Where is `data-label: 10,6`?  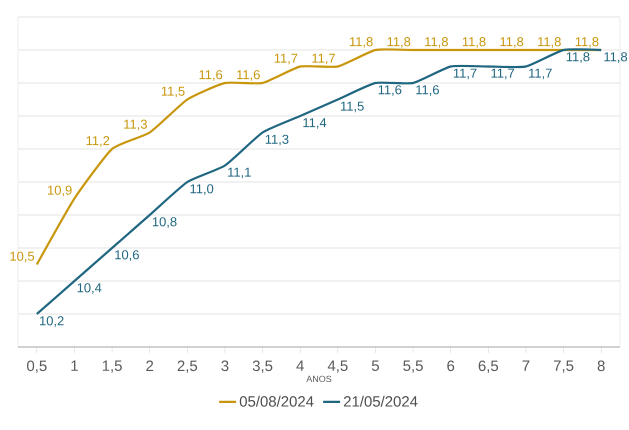
data-label: 10,6 is located at coordinates (127, 255).